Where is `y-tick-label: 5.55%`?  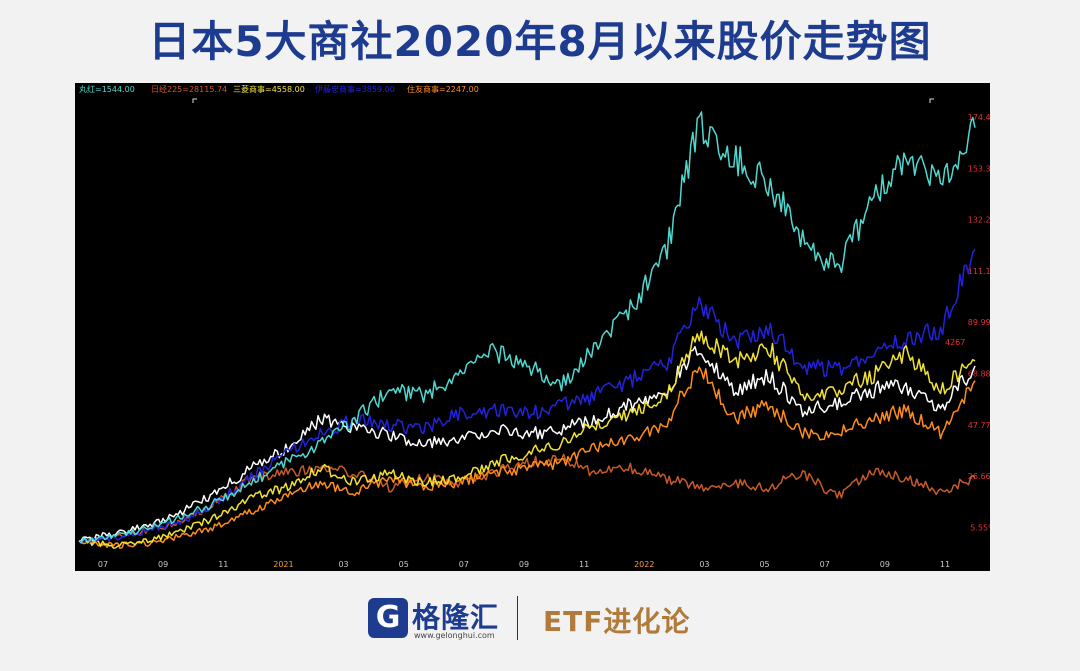 y-tick-label: 5.55% is located at coordinates (980, 527).